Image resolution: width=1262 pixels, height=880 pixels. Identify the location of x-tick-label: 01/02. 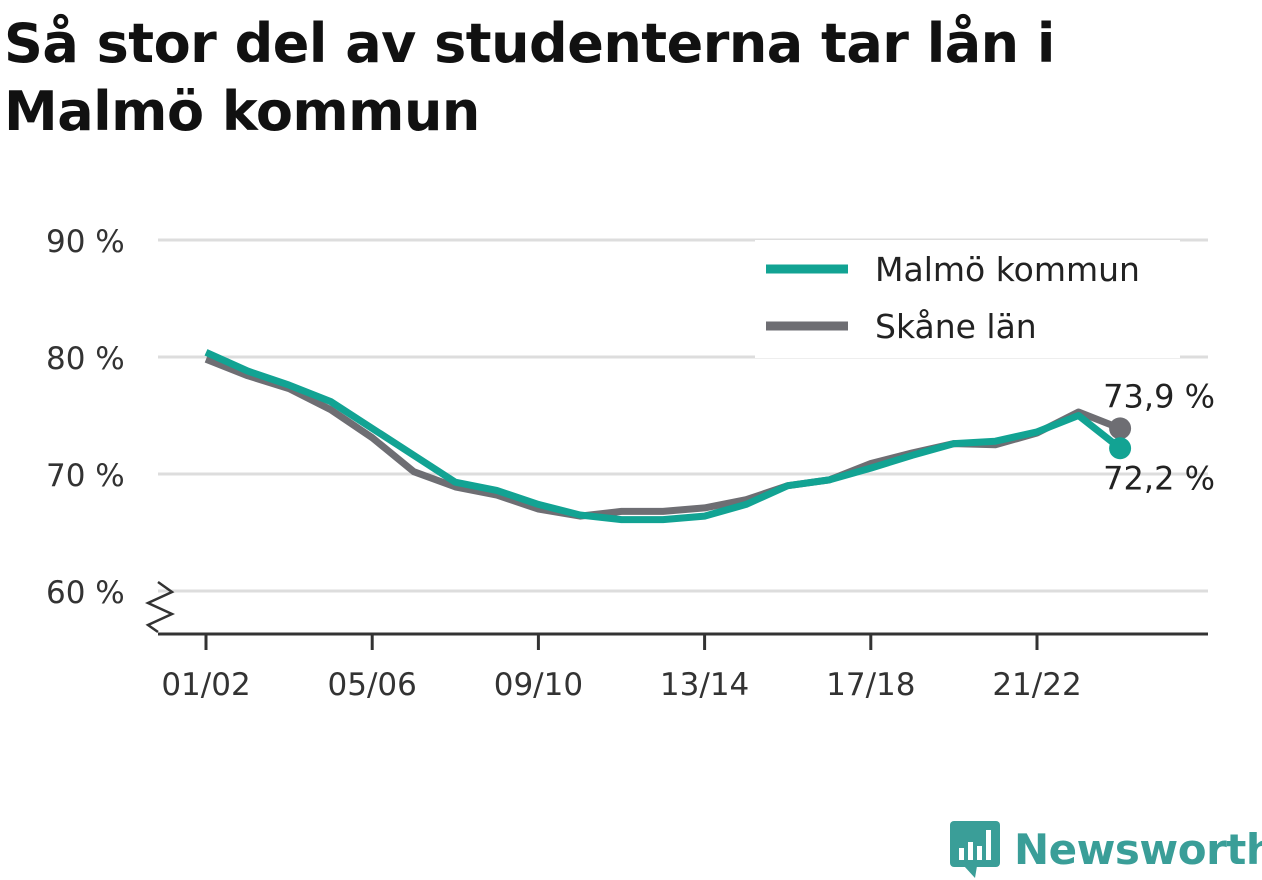
(205, 685).